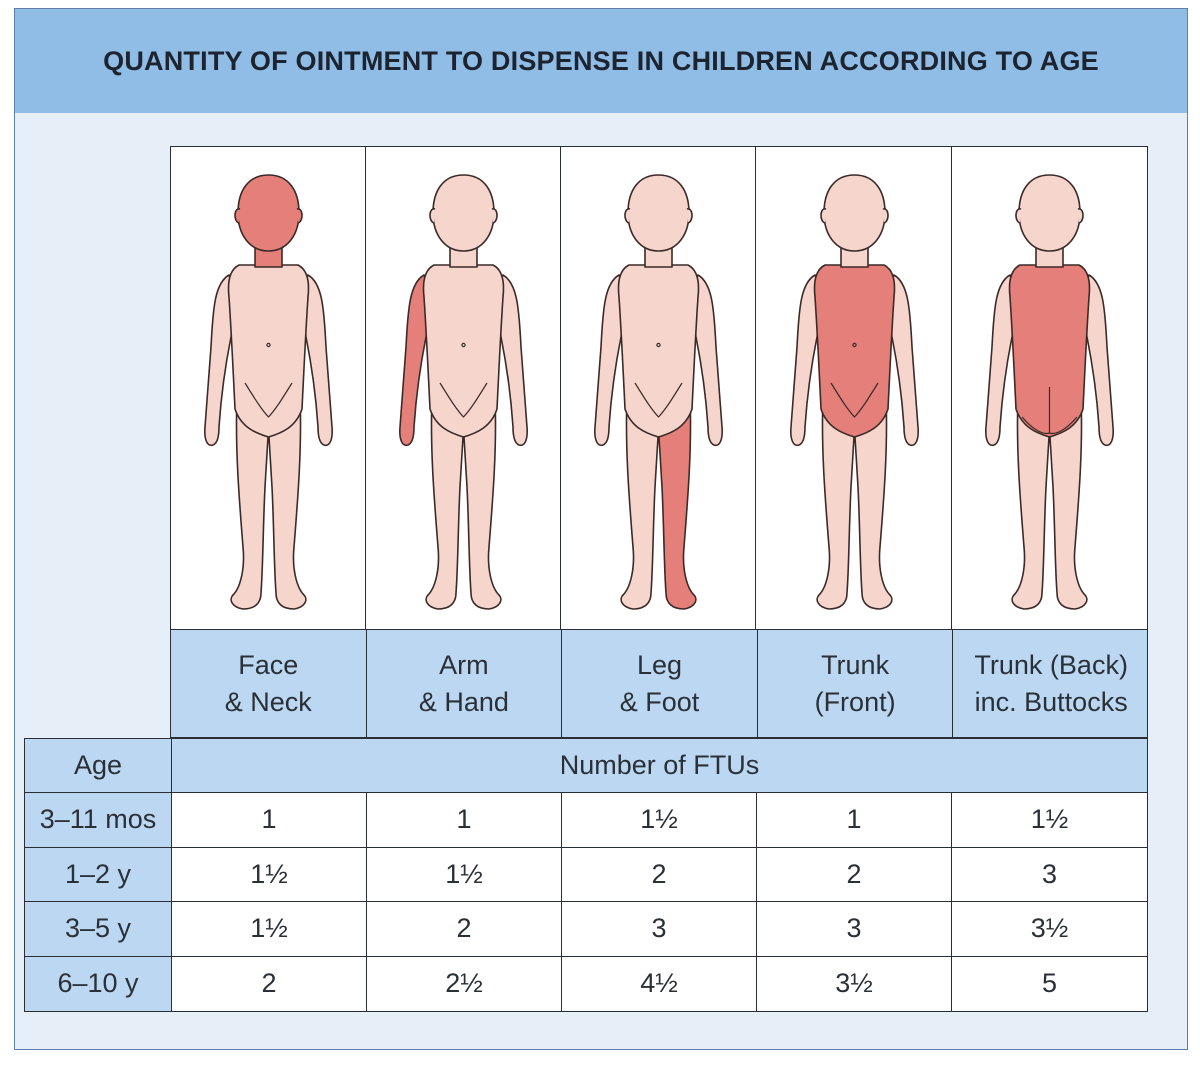  Describe the element at coordinates (98, 874) in the screenshot. I see `age-cell: 1–2 y` at that location.